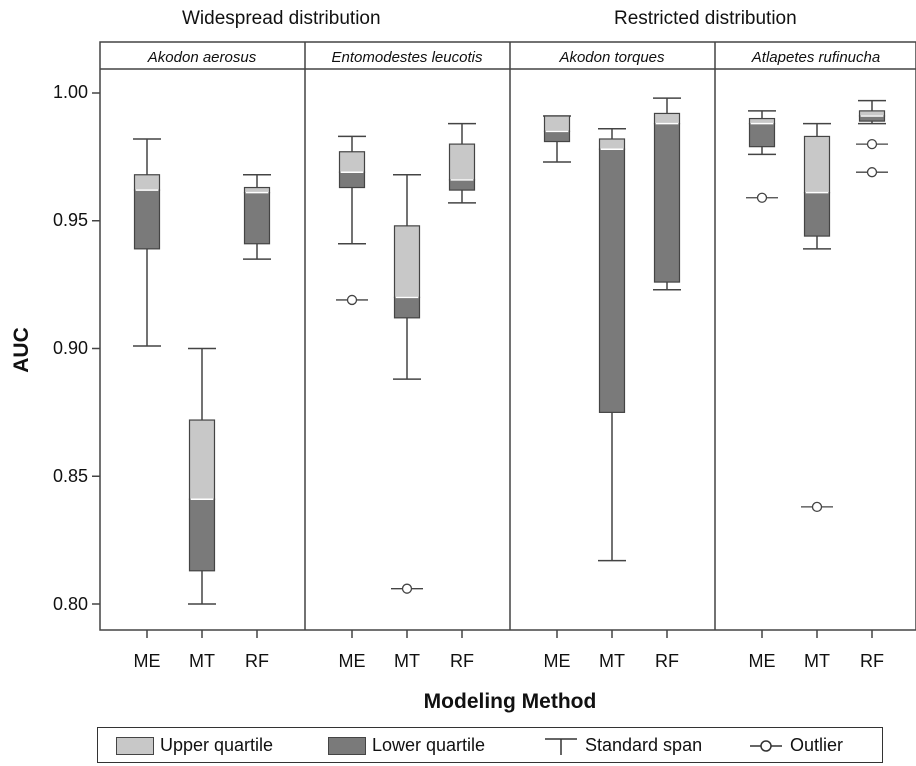 This screenshot has height=766, width=916. Describe the element at coordinates (510, 701) in the screenshot. I see `x-axis-title: Modeling Method` at that location.